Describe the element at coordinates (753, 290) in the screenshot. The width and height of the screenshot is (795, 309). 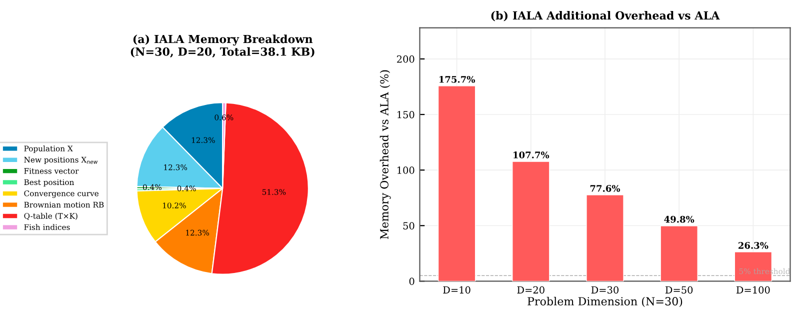
I see `x-tick-label: D=100` at that location.